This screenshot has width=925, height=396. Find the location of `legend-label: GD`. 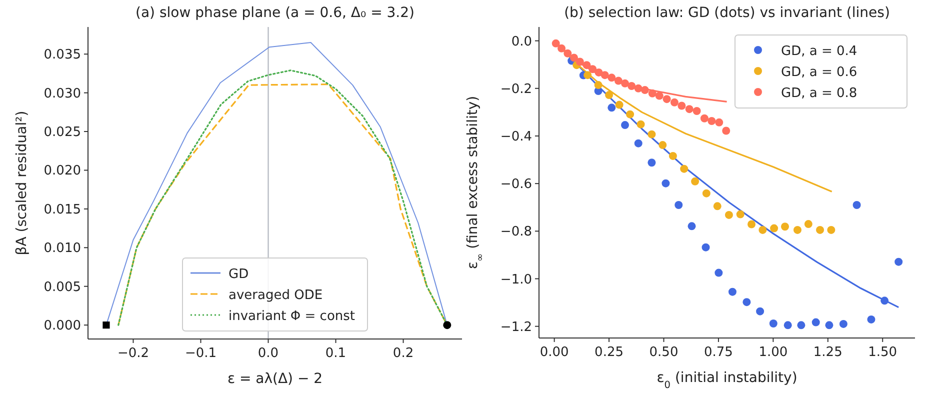

legend-label: GD is located at coordinates (238, 274).